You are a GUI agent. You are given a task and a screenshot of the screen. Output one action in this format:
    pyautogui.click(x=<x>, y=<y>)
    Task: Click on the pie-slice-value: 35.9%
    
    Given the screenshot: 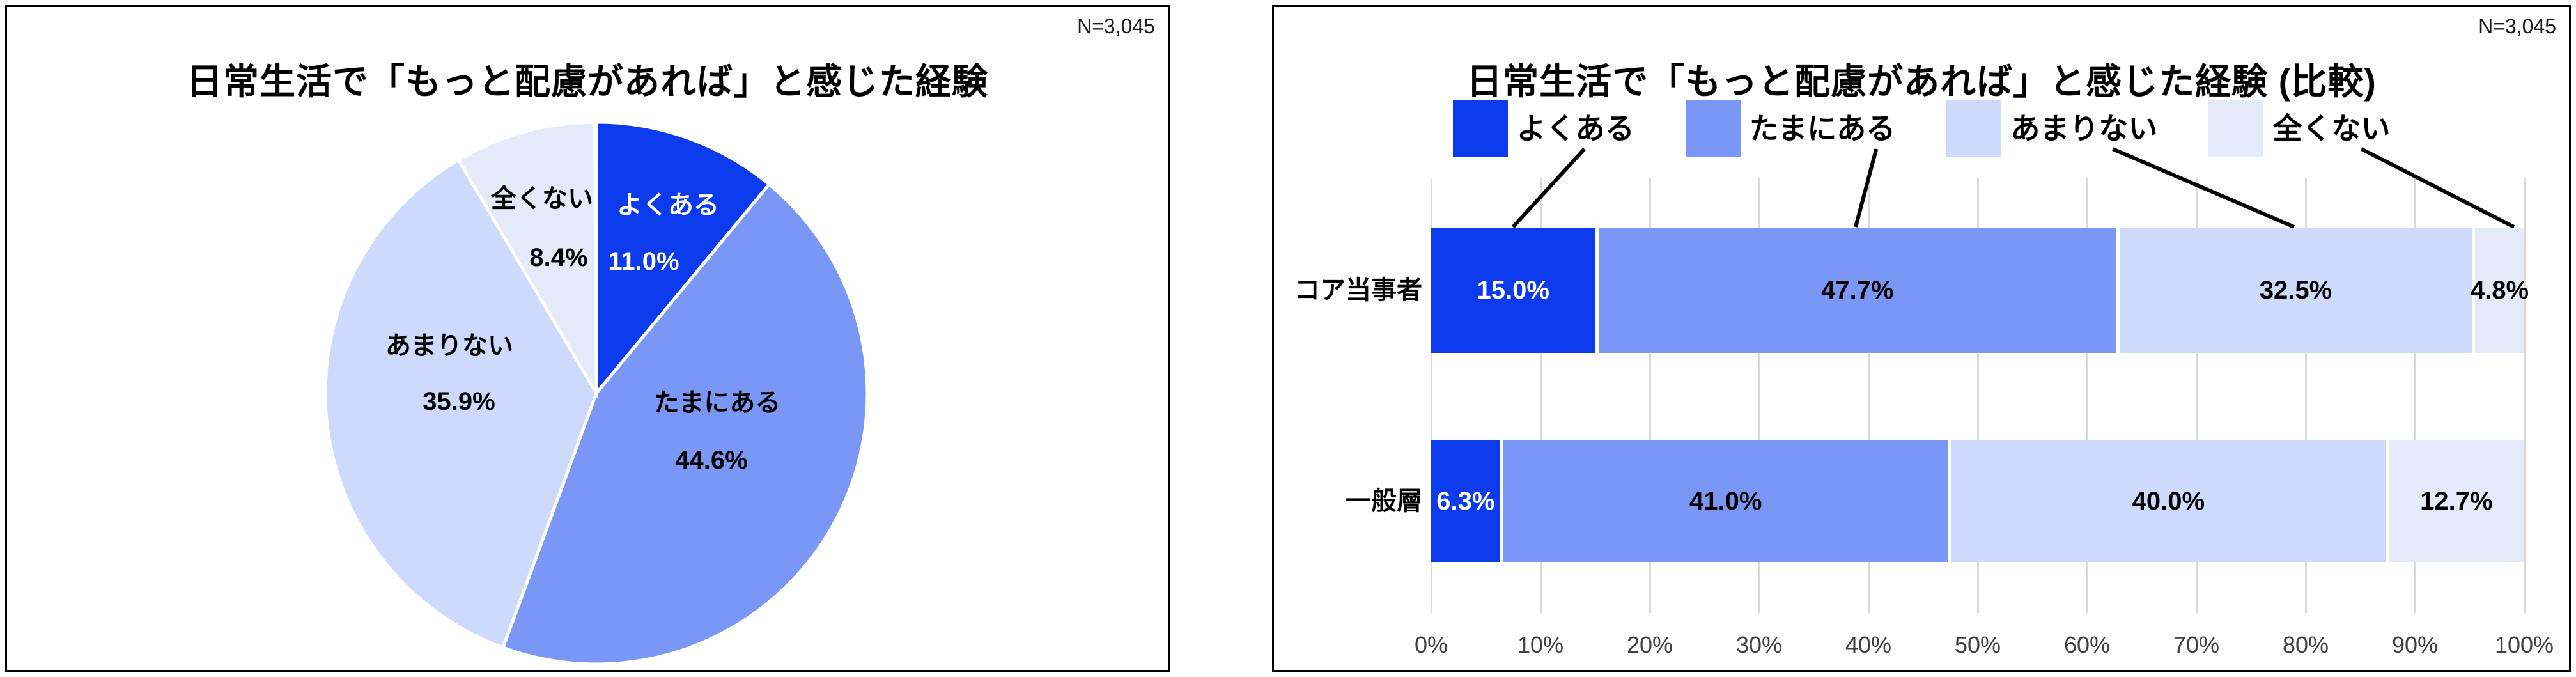 What is the action you would take?
    pyautogui.click(x=459, y=401)
    